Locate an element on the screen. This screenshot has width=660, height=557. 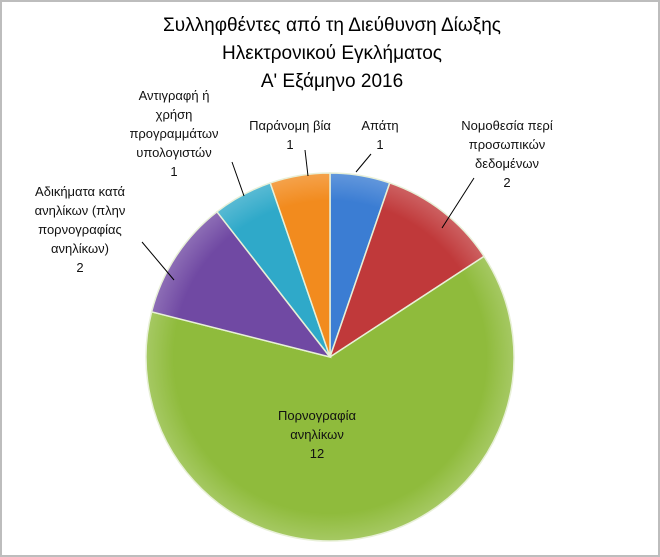
slice-label: ανηλίκων (πλην is located at coordinates (80, 210).